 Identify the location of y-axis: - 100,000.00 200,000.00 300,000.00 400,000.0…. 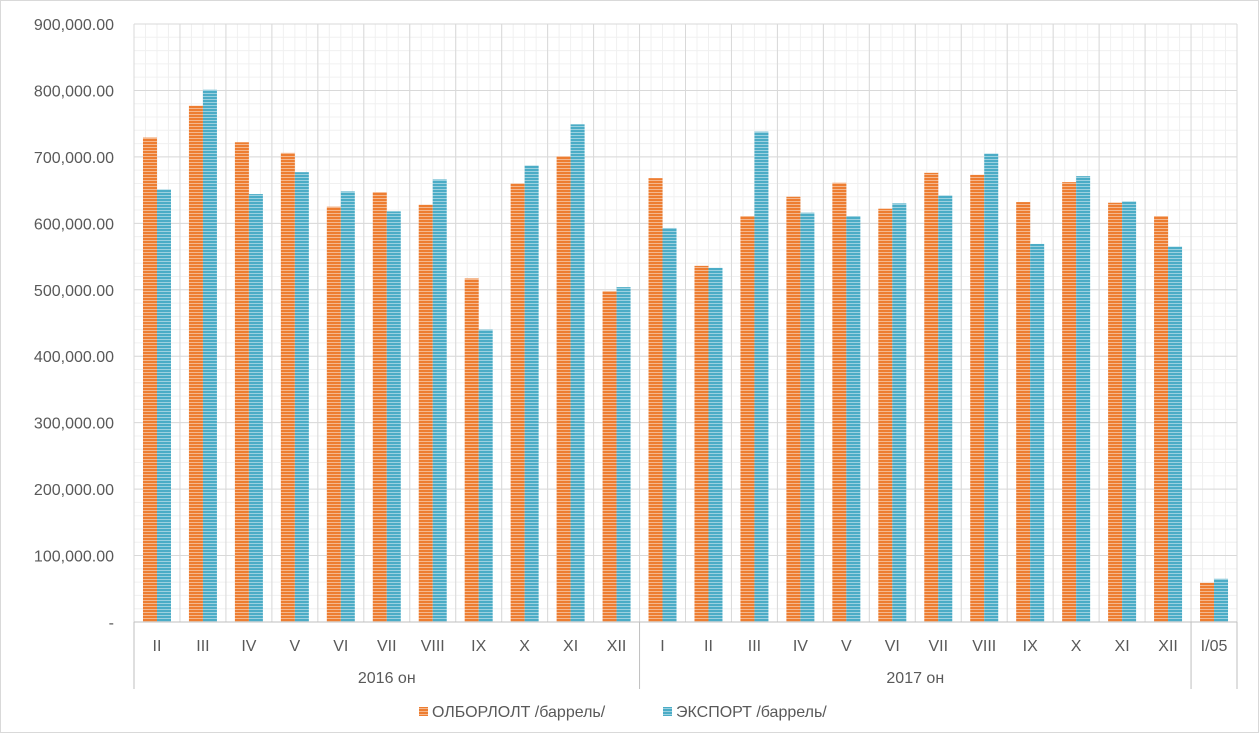
(74, 324).